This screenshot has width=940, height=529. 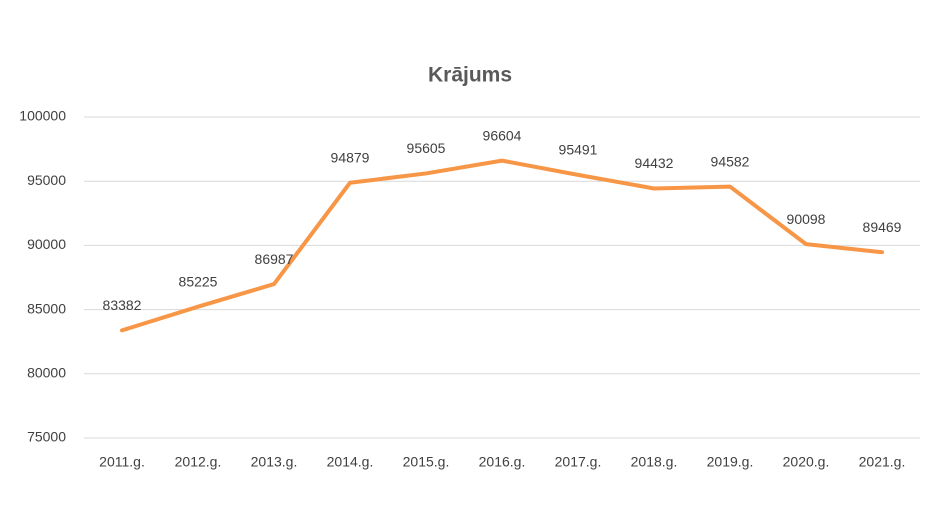 I want to click on data-label: 90098, so click(x=806, y=219).